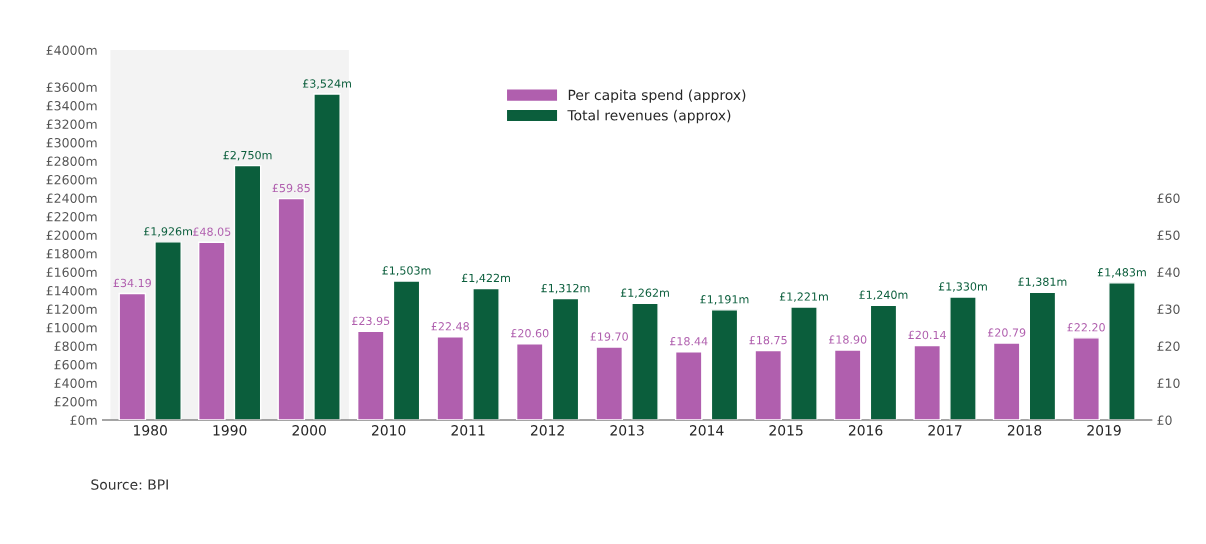 This screenshot has height=544, width=1206. What do you see at coordinates (565, 288) in the screenshot?
I see `data-label: £1,312m` at bounding box center [565, 288].